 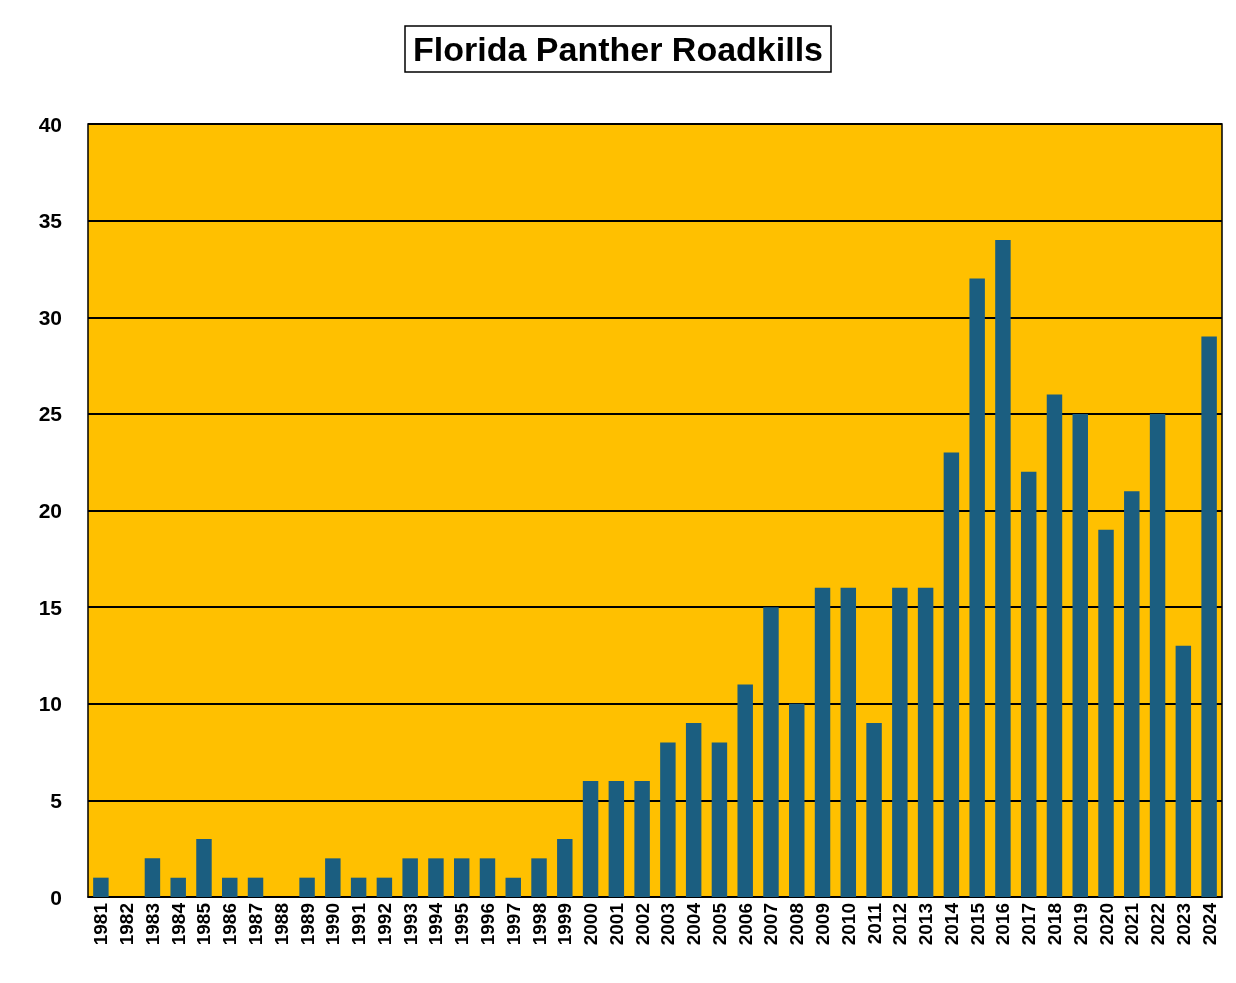 I want to click on y-tick-label: 25, so click(x=50, y=414).